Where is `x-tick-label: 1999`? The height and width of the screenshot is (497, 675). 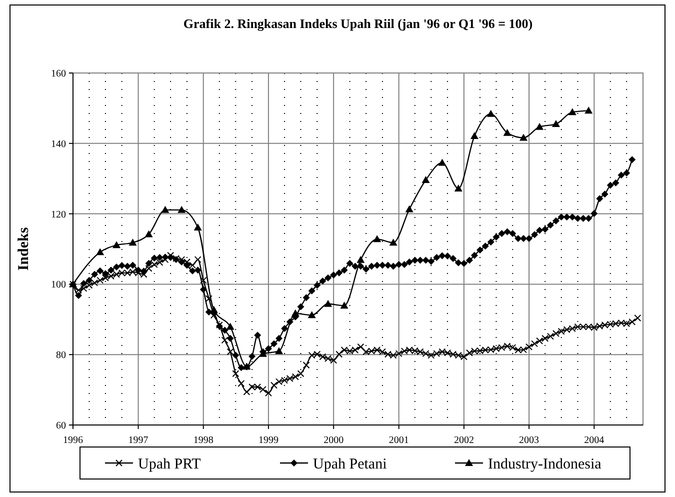
x-tick-label: 1999 is located at coordinates (268, 440).